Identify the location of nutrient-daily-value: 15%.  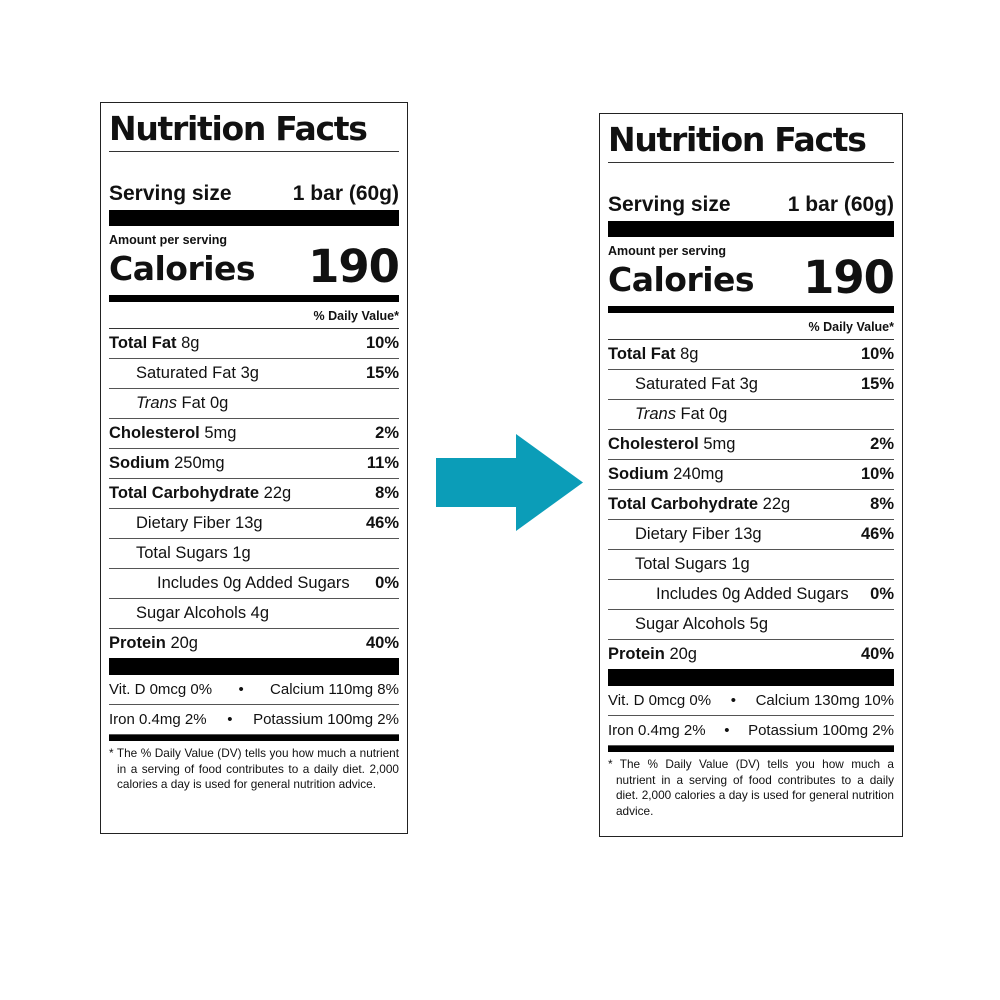
(877, 384).